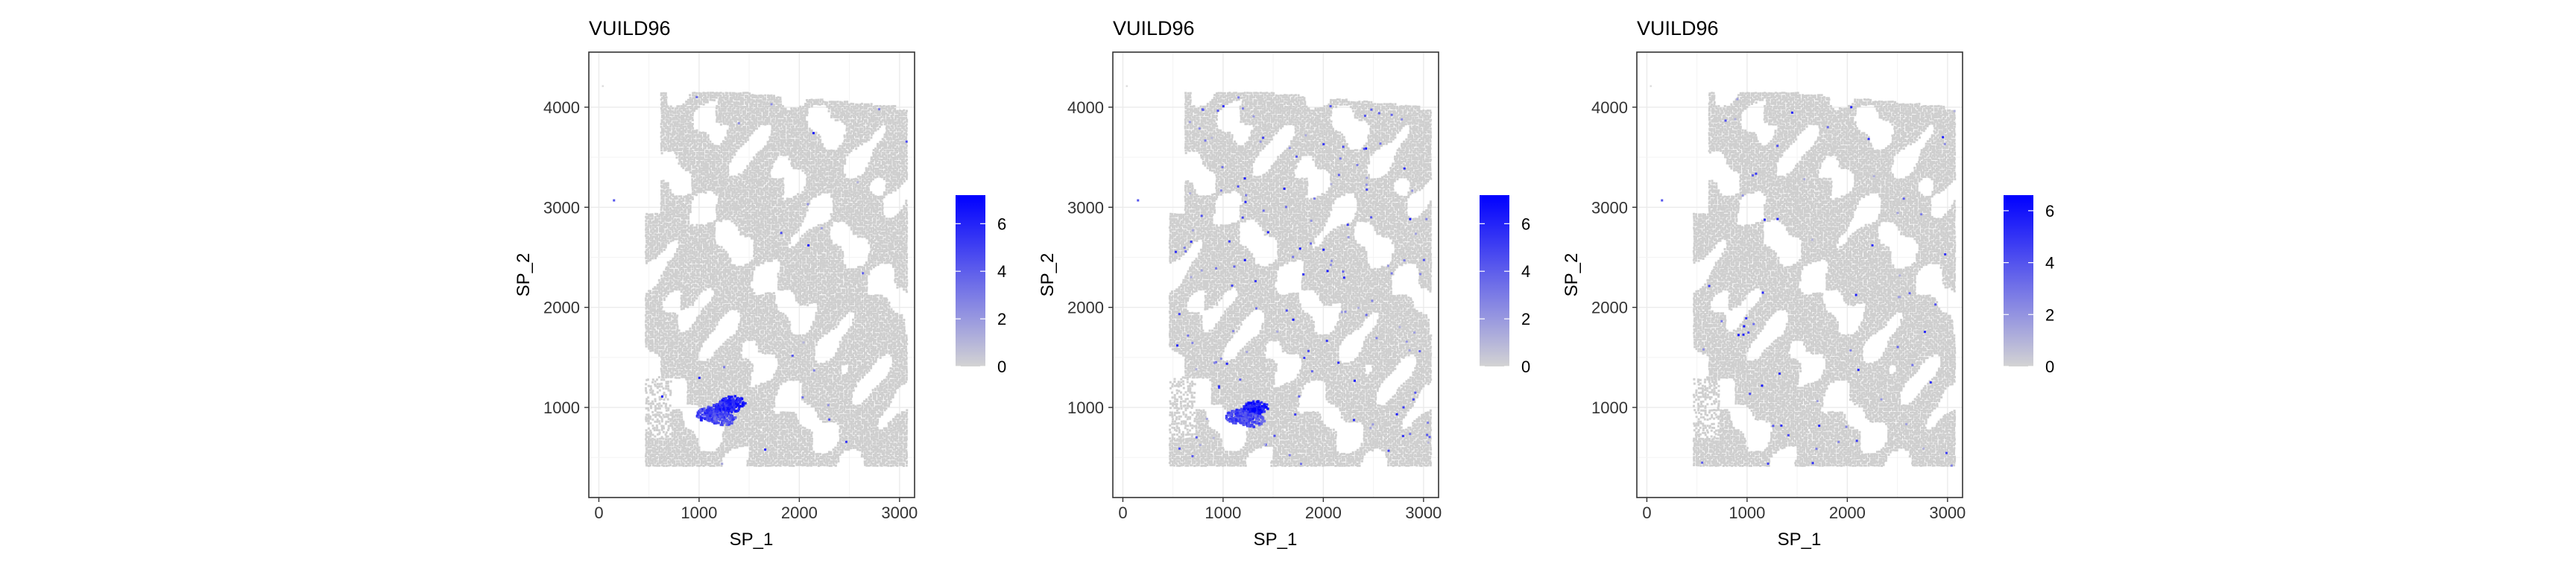 This screenshot has height=572, width=2576. I want to click on legend-colorbar, so click(2018, 280).